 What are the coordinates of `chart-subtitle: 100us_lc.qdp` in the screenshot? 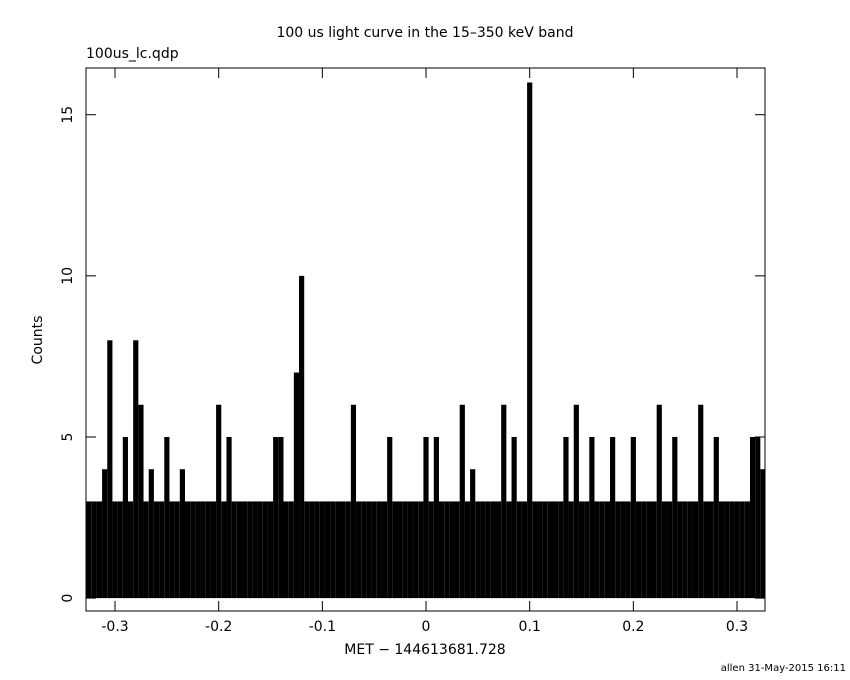 It's located at (132, 54).